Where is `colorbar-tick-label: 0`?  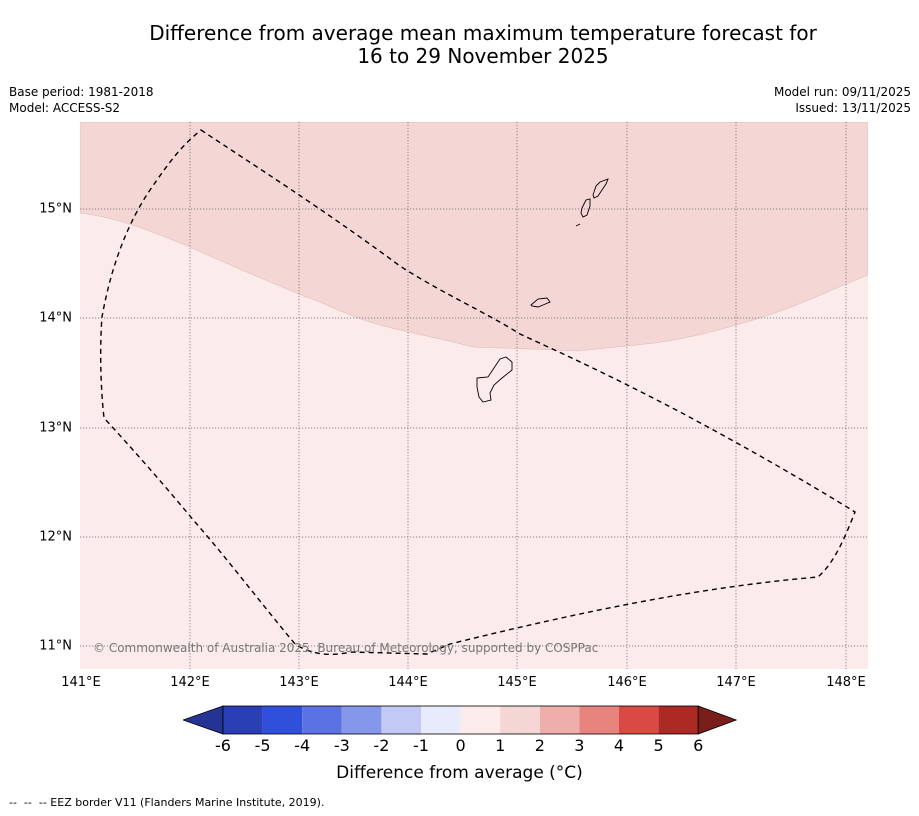
colorbar-tick-label: 0 is located at coordinates (460, 745).